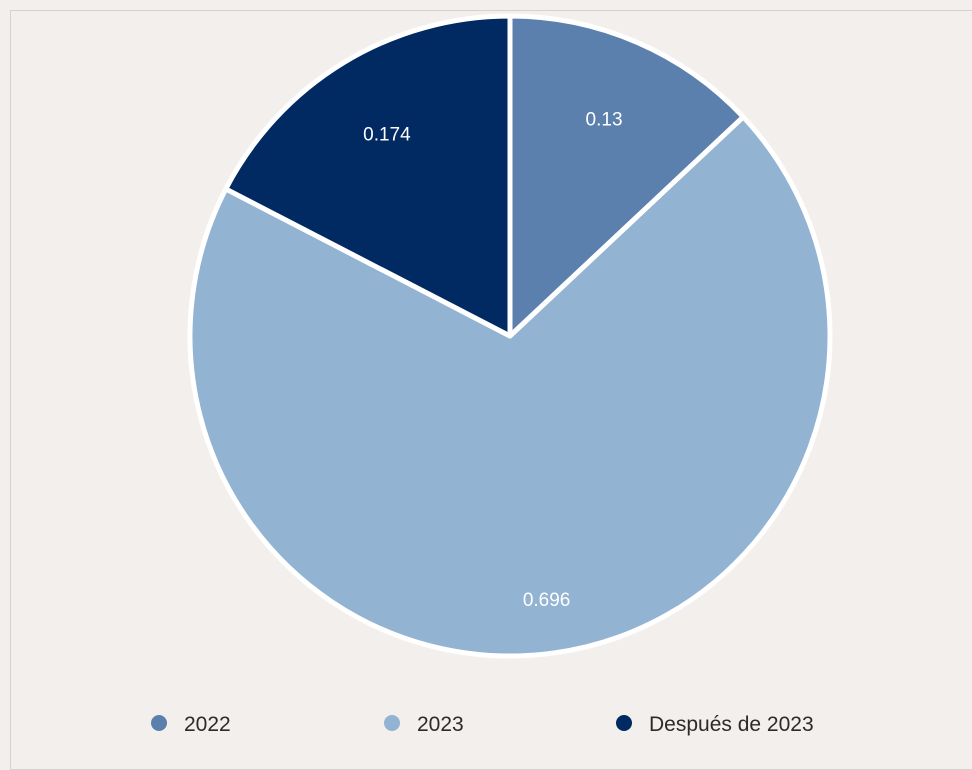  I want to click on pie-slice-despu-s-de-2023, so click(368, 176).